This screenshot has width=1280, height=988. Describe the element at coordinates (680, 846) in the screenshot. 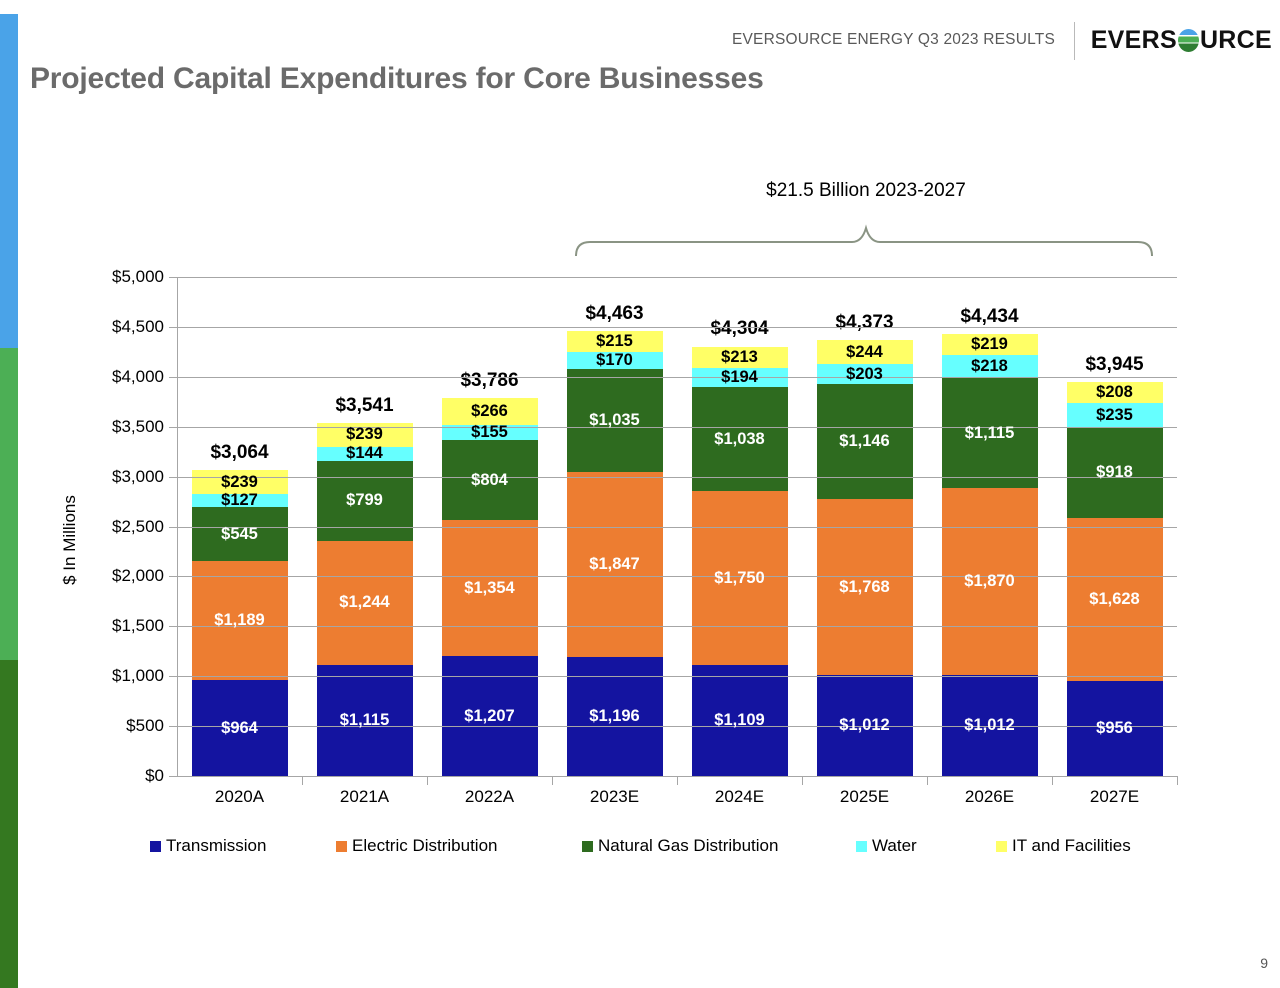

I see `legend-item: Natural Gas Distribution` at that location.